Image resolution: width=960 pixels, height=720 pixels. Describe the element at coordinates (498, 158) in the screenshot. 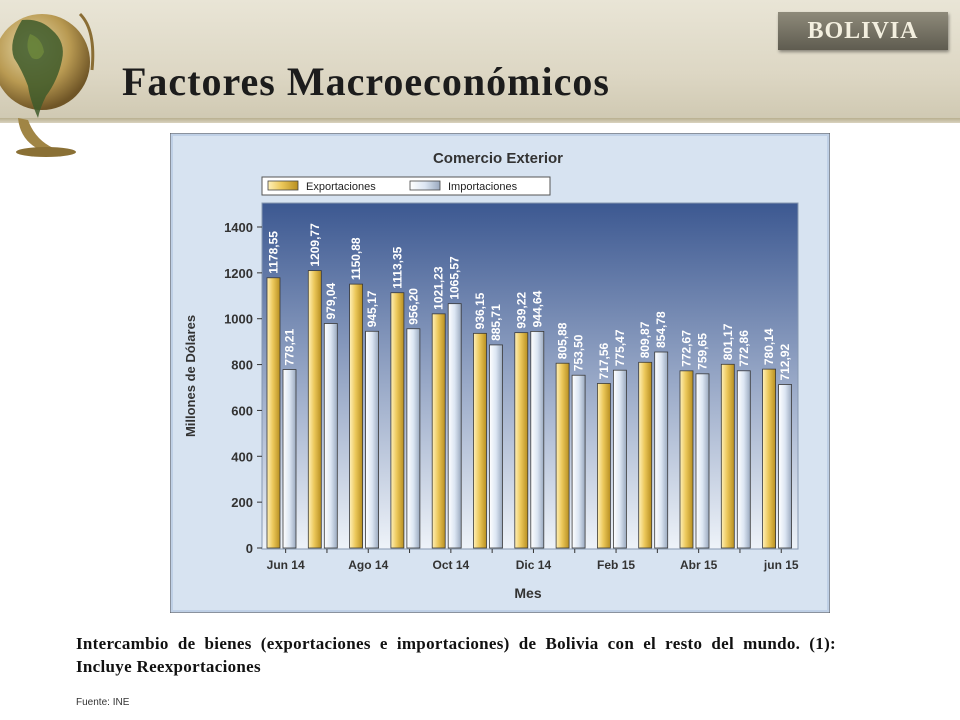

I see `chart-title: Comercio Exterior` at that location.